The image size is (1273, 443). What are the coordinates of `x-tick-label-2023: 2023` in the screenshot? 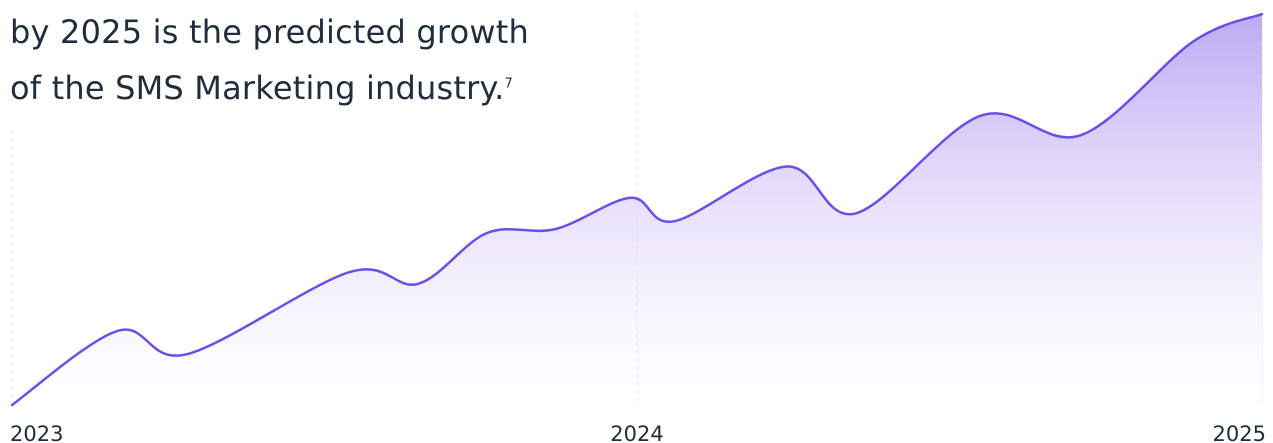 It's located at (36, 432).